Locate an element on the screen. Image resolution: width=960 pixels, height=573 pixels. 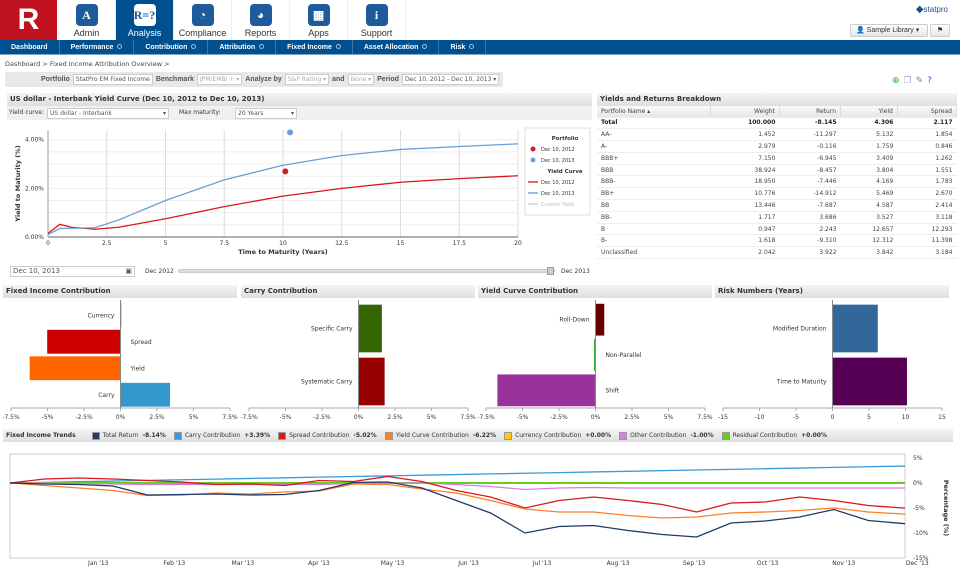
table-row: BBB 38.924 -8.457 3.804 1.551 is located at coordinates (777, 170).